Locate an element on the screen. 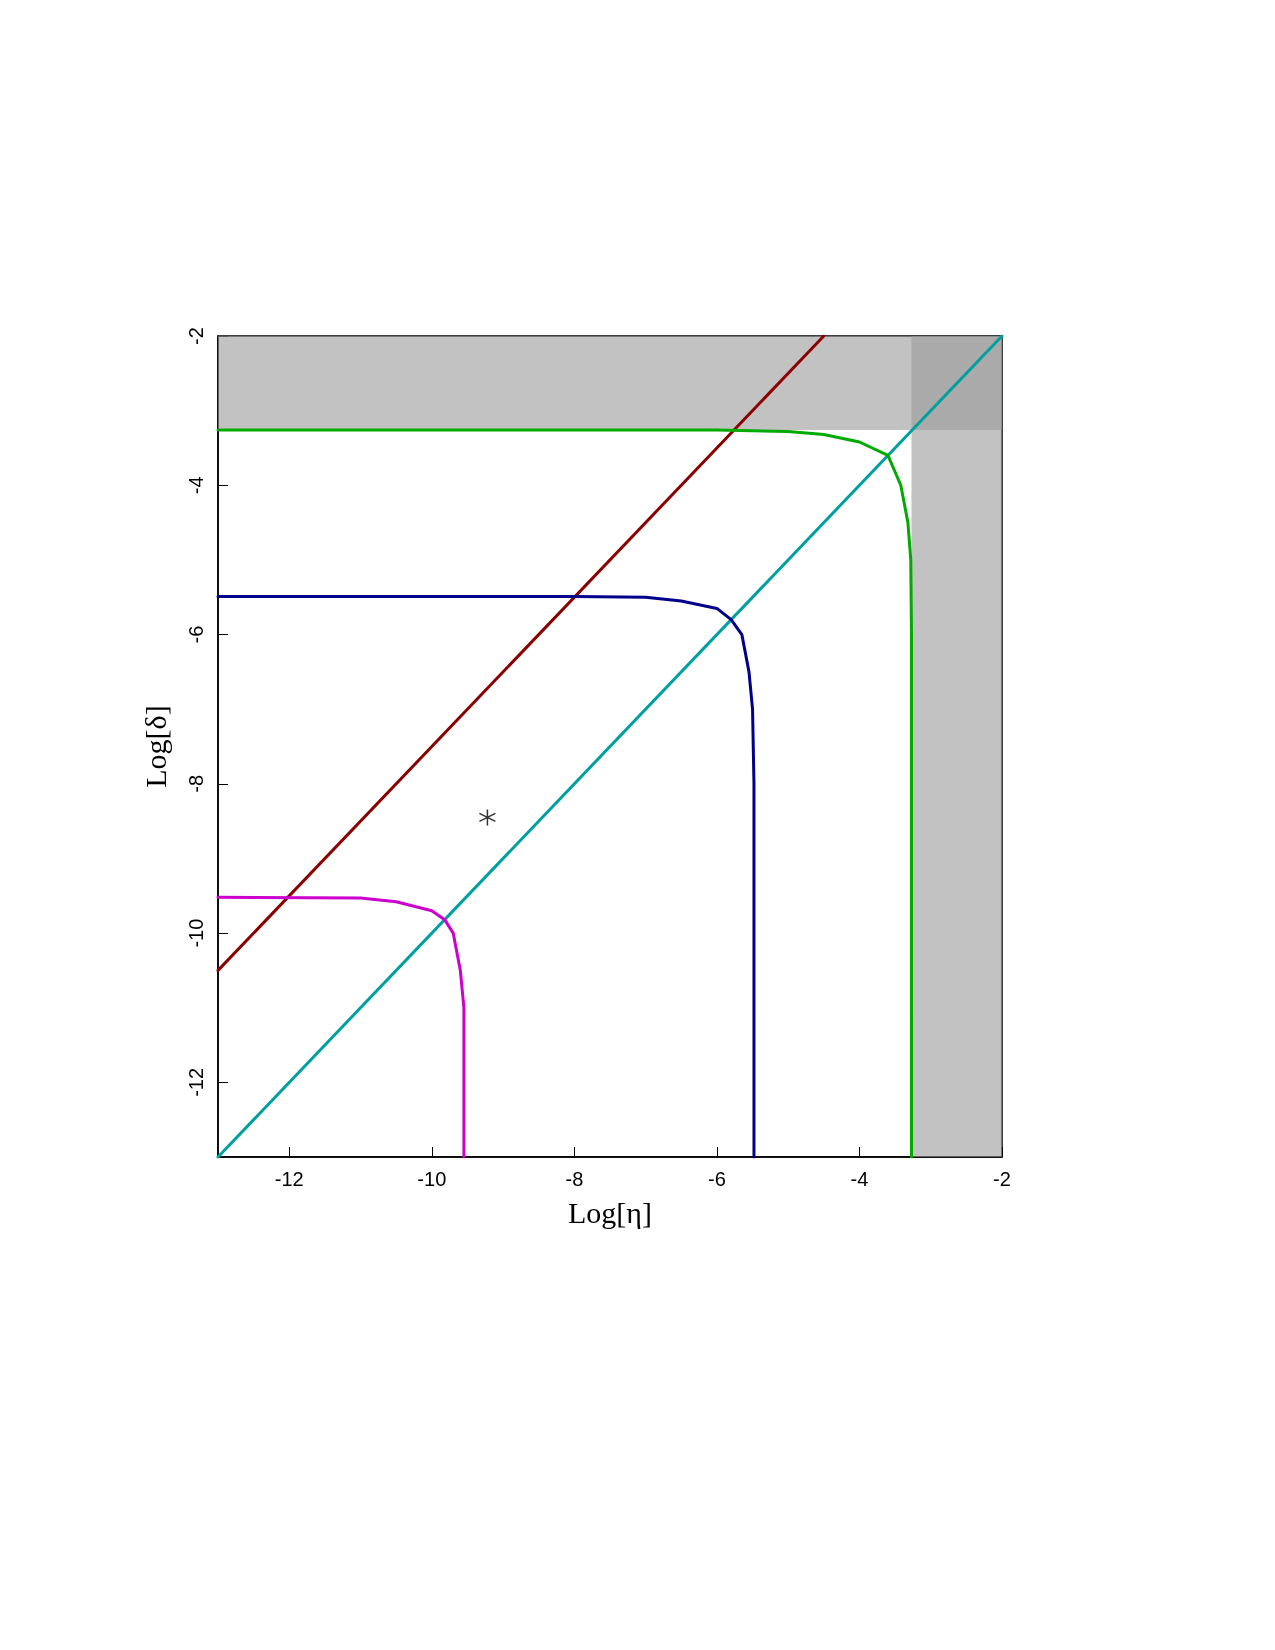 Image resolution: width=1275 pixels, height=1650 pixels. x-axis-title: Log[η] is located at coordinates (610, 1212).